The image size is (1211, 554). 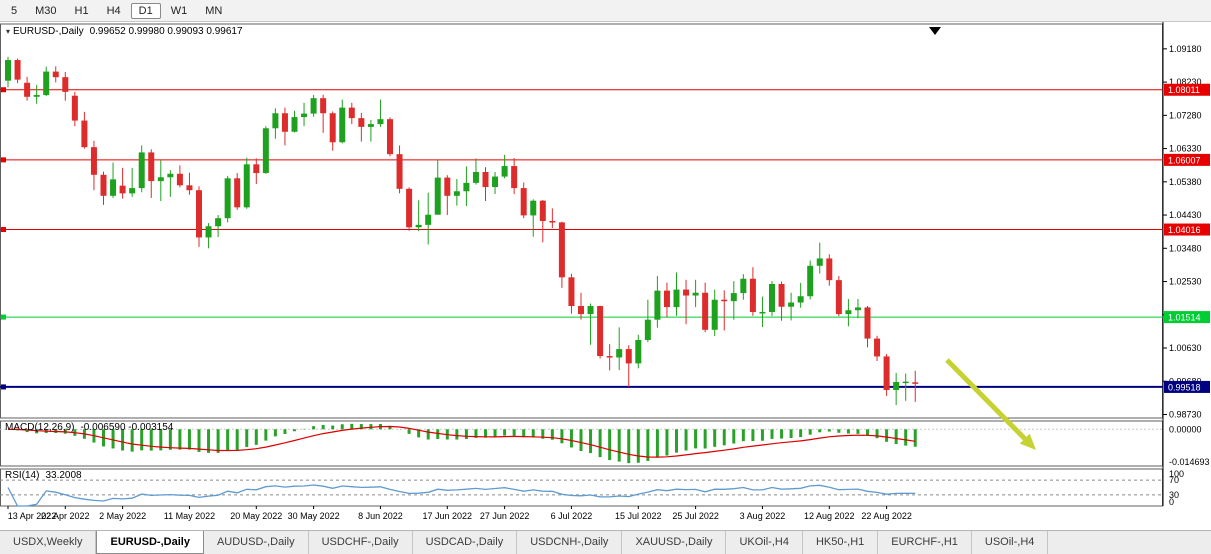 What do you see at coordinates (763, 516) in the screenshot?
I see `svg-text: 3 Aug 2022` at bounding box center [763, 516].